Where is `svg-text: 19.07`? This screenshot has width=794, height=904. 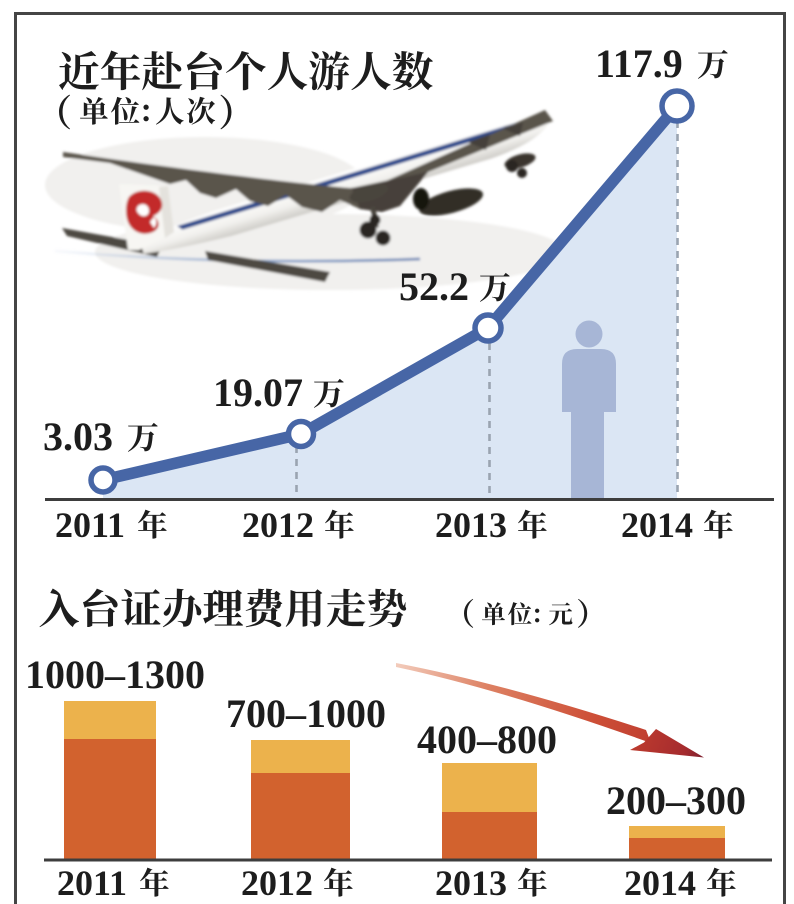
svg-text: 19.07 is located at coordinates (258, 392).